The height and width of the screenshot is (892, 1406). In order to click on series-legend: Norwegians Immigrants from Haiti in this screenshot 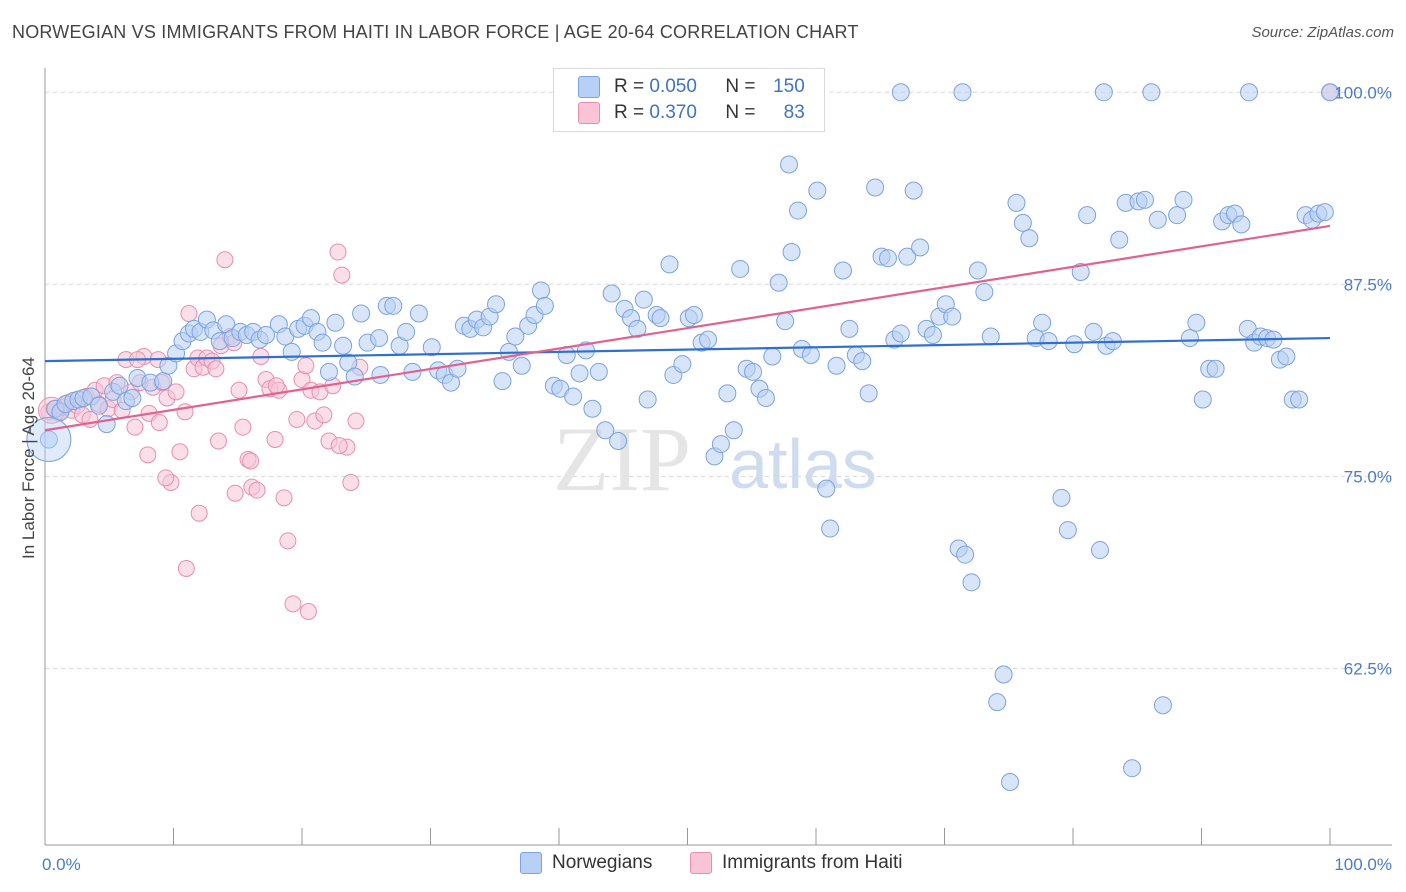, I will do `click(703, 865)`.